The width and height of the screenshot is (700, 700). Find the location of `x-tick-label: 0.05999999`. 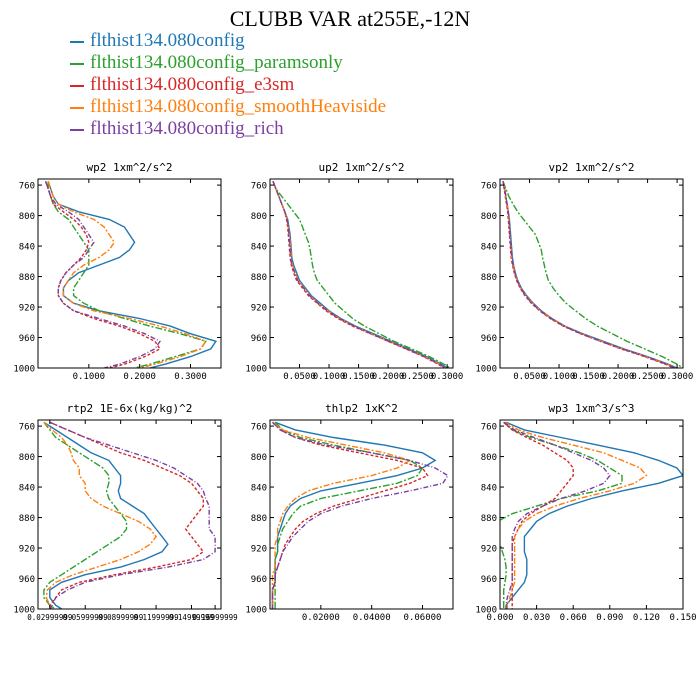

x-tick-label: 0.05999999 is located at coordinates (85, 617).